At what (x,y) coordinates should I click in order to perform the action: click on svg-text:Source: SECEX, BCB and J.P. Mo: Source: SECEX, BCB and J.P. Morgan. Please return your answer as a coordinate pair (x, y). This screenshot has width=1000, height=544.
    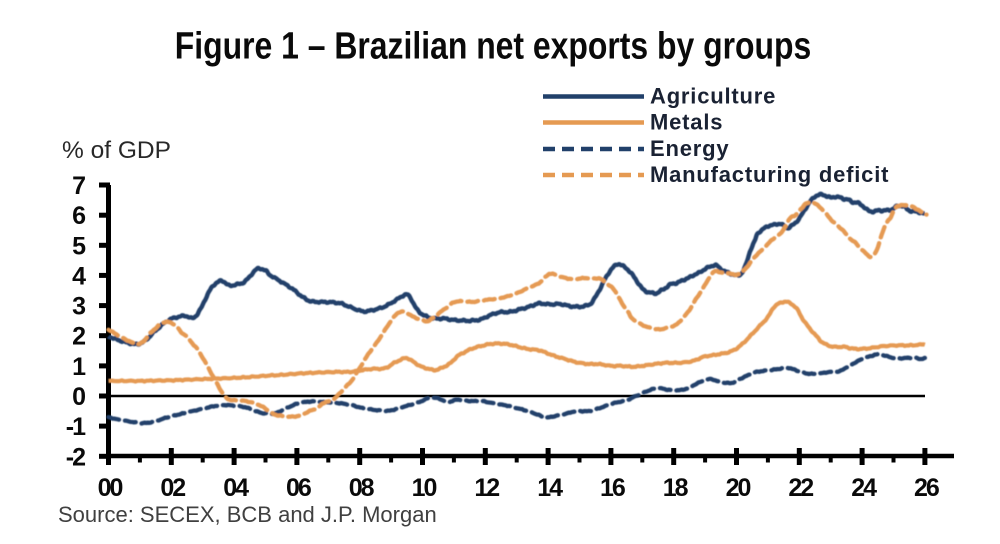
    Looking at the image, I should click on (247, 514).